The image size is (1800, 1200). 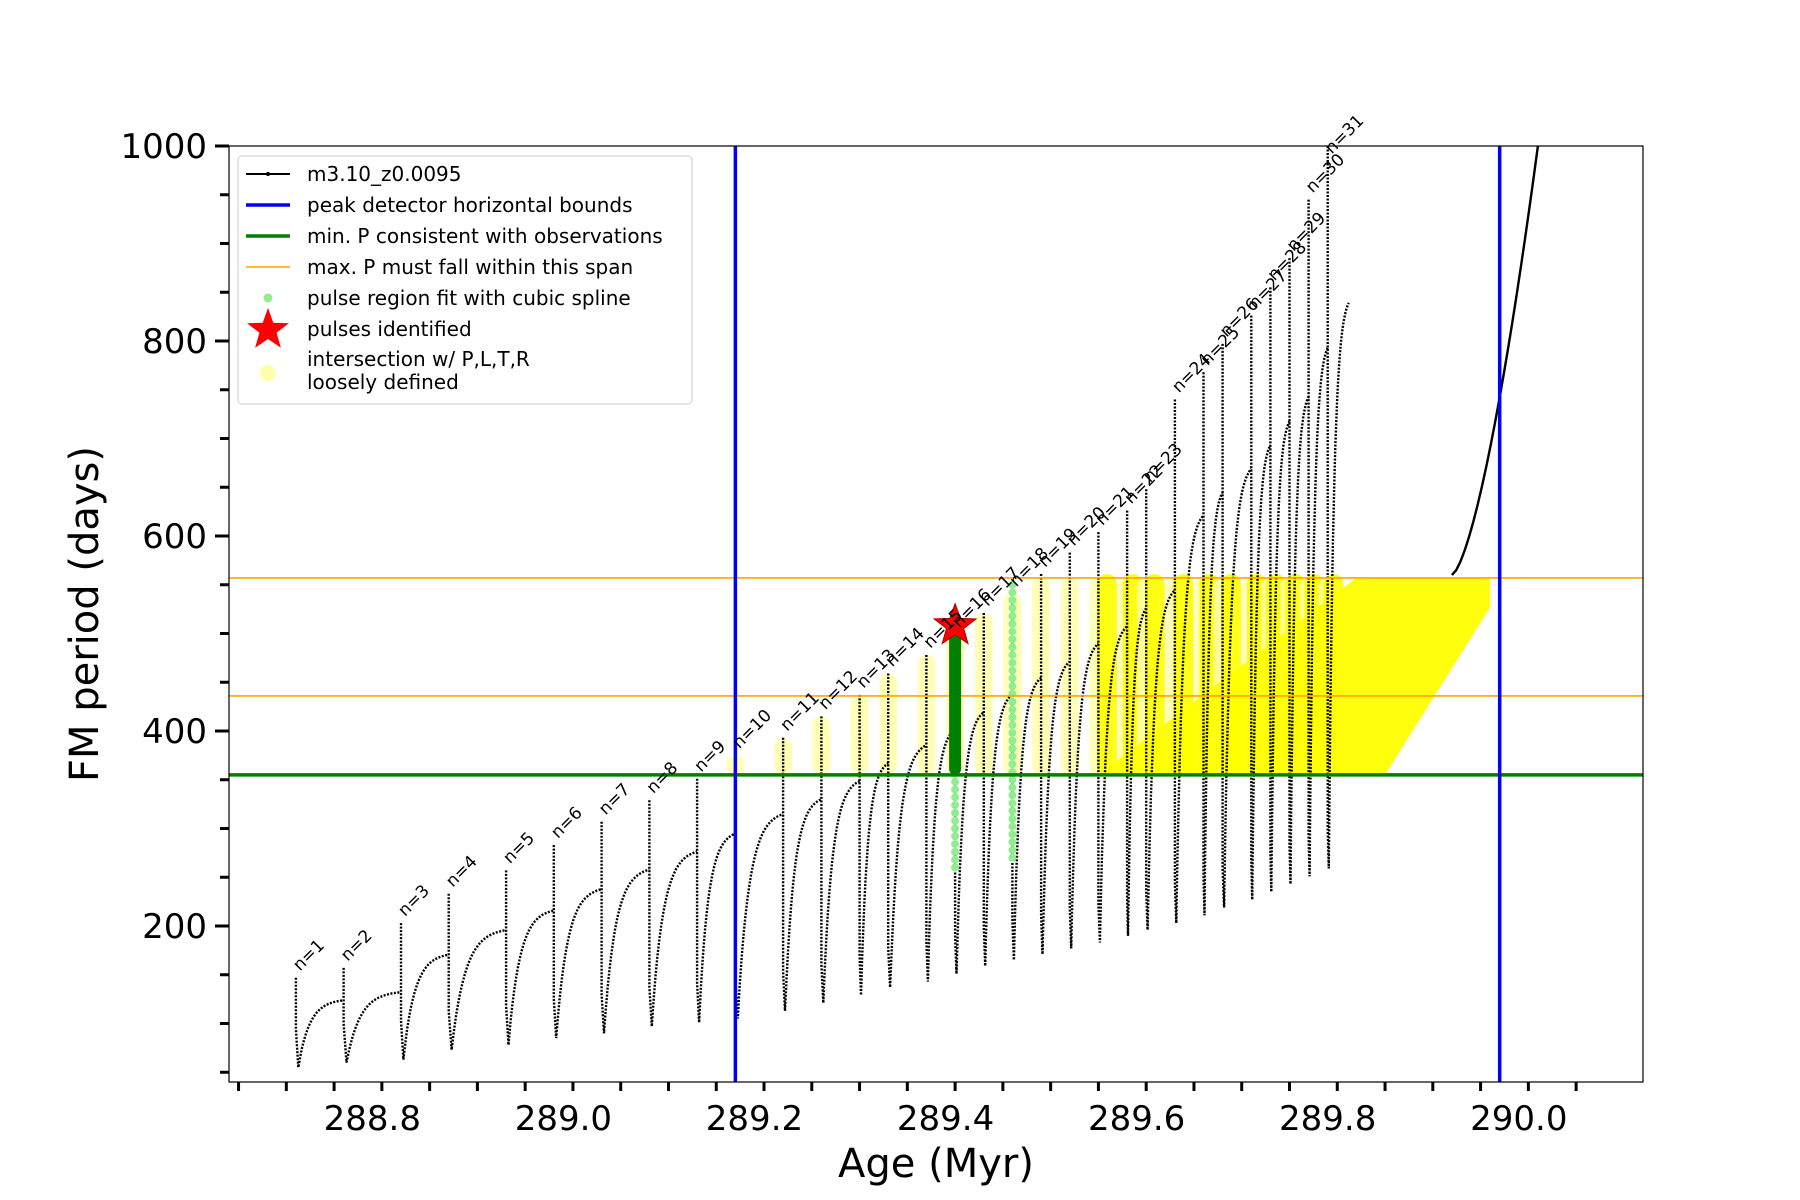 What do you see at coordinates (955, 623) in the screenshot?
I see `pulse-identified-star` at bounding box center [955, 623].